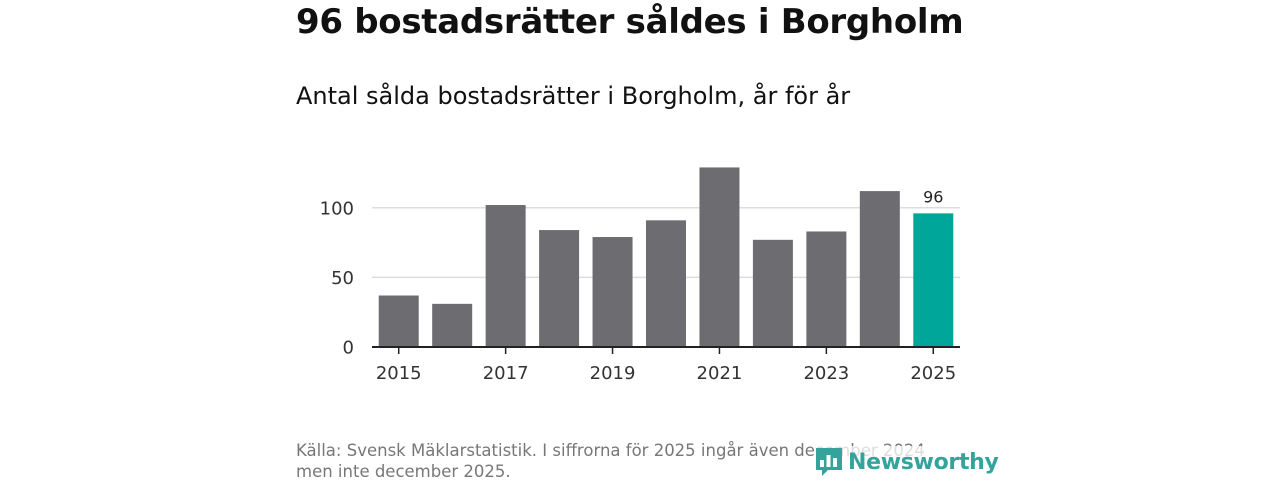 The height and width of the screenshot is (482, 1280). I want to click on bar-2025, so click(933, 280).